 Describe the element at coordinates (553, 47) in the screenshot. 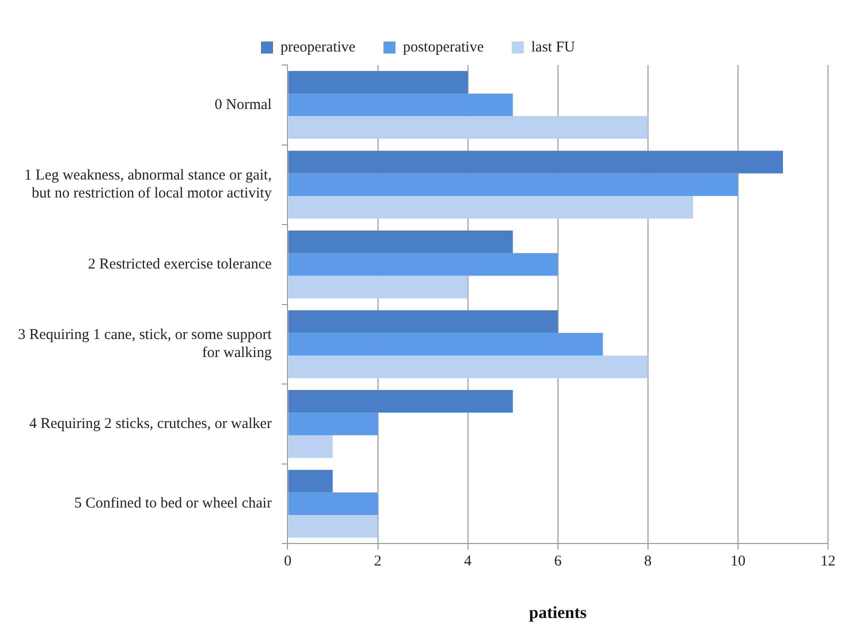

I see `legend-label: last FU` at that location.